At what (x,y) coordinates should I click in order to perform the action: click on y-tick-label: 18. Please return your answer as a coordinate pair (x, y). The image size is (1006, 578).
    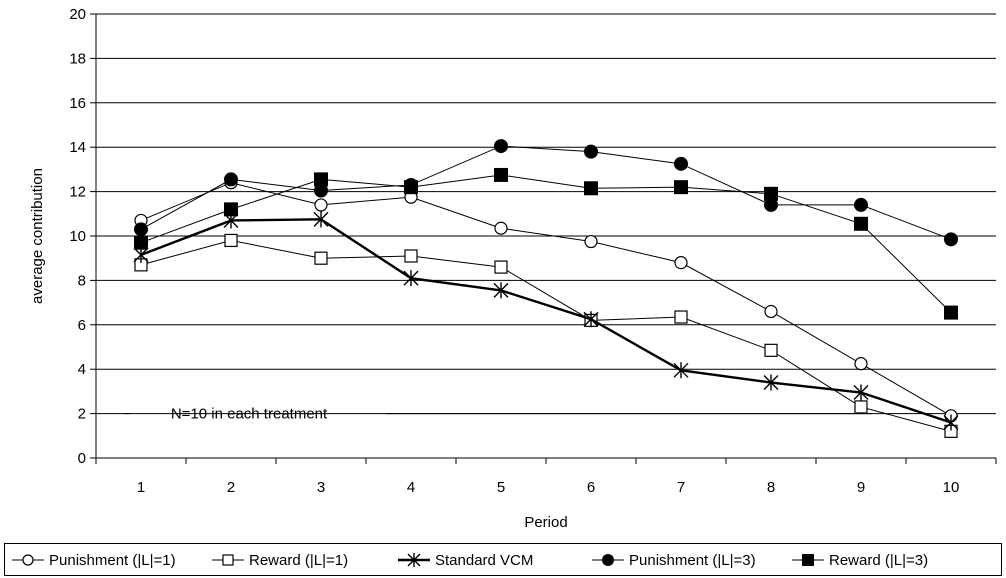
    Looking at the image, I should click on (77, 58).